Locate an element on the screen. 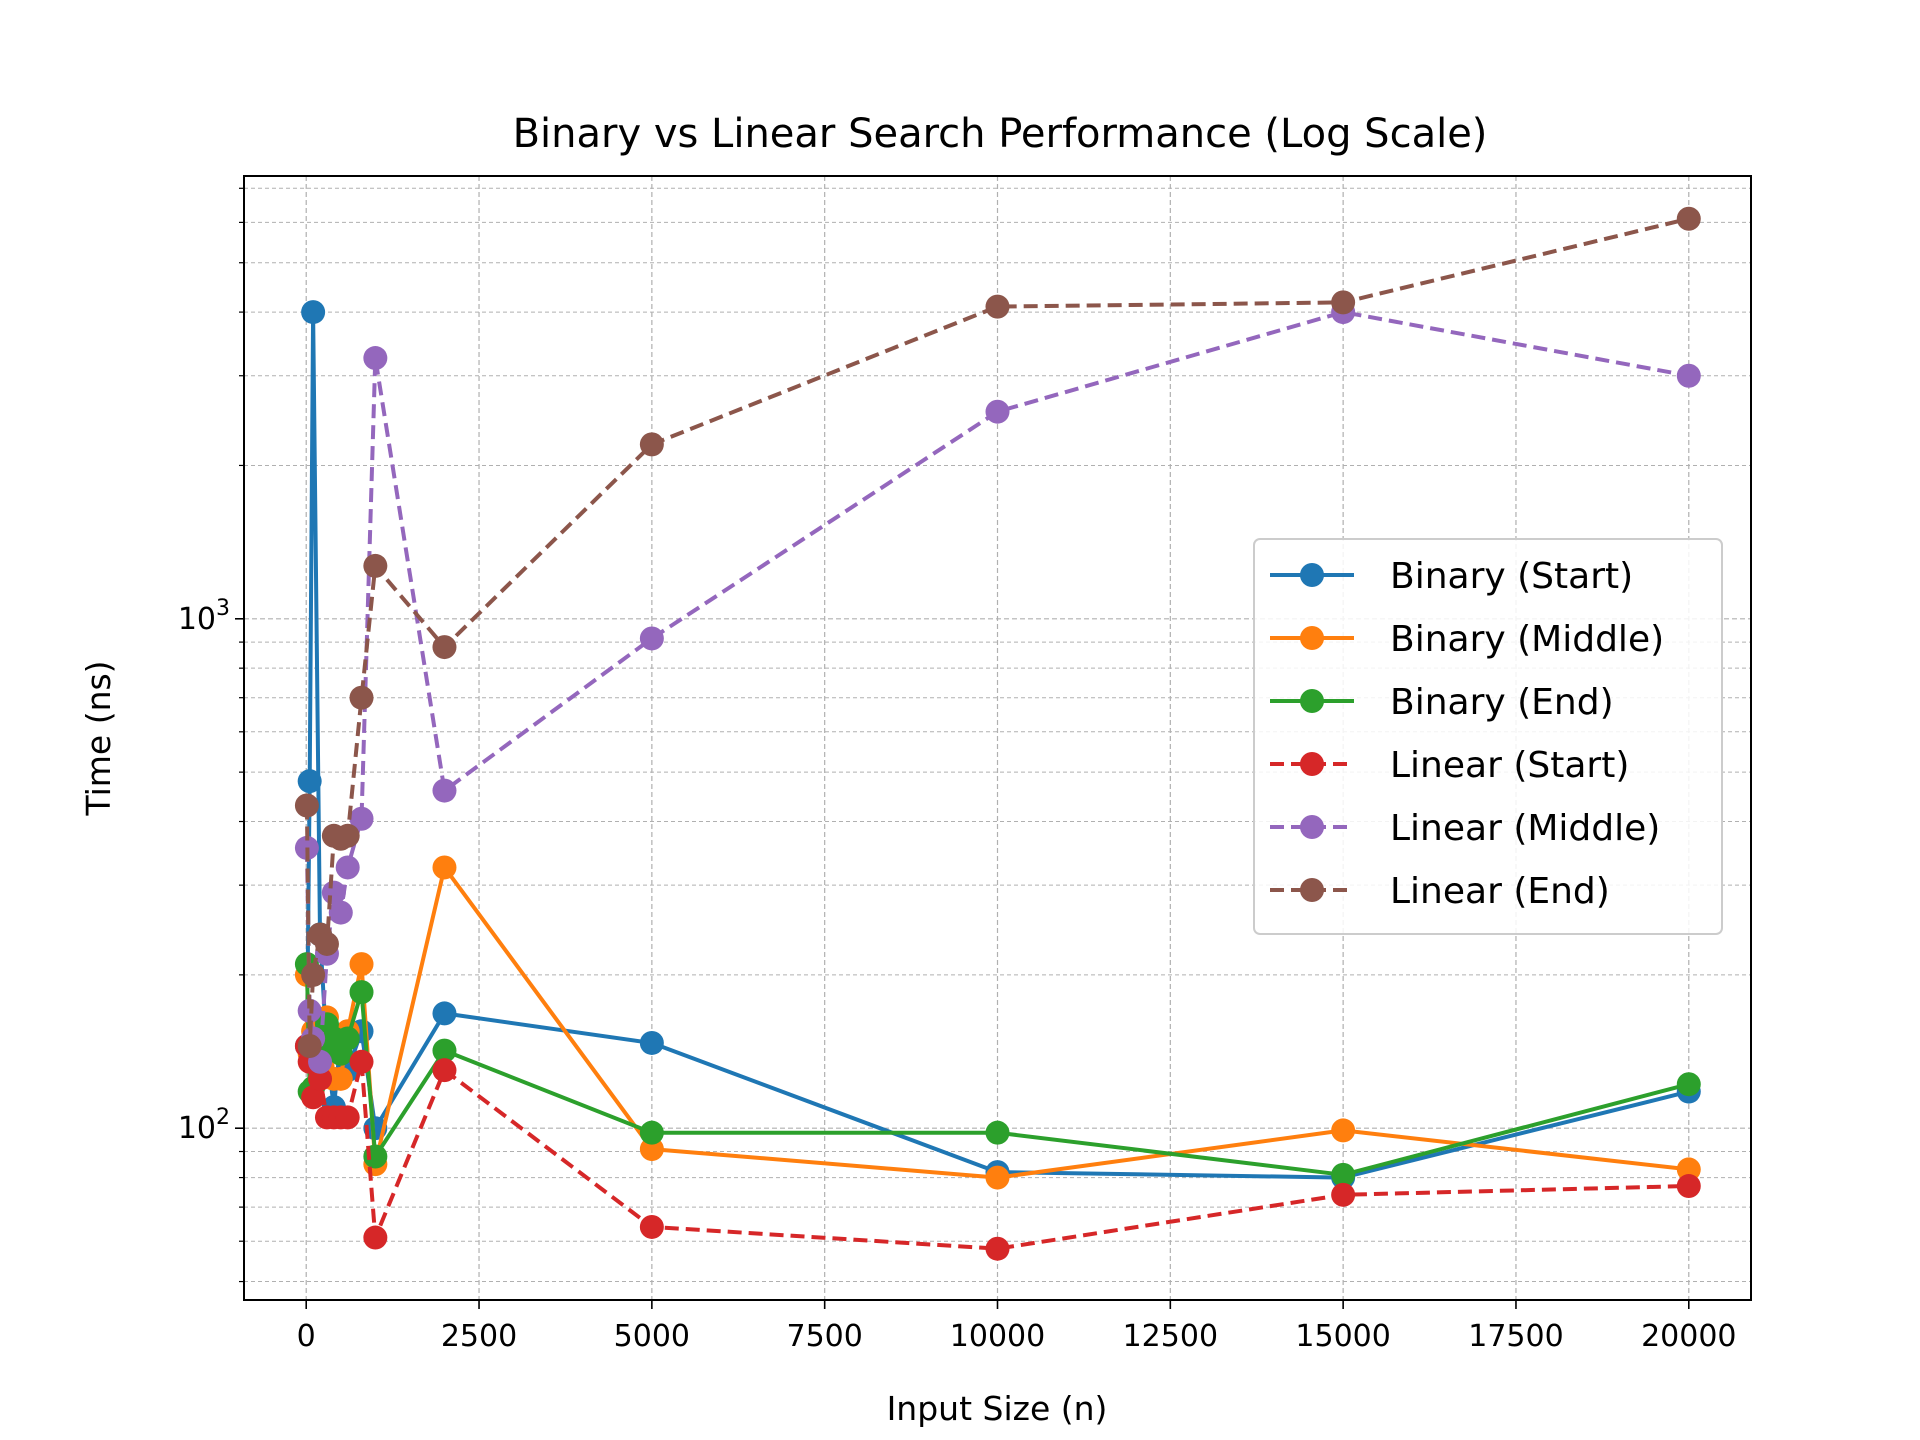  series-linear-start is located at coordinates (997, 1147).